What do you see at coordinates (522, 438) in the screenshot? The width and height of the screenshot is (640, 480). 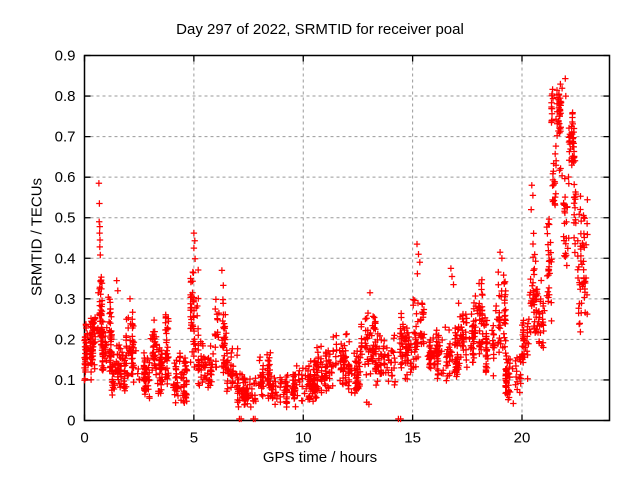 I see `x-tick-label: 20` at bounding box center [522, 438].